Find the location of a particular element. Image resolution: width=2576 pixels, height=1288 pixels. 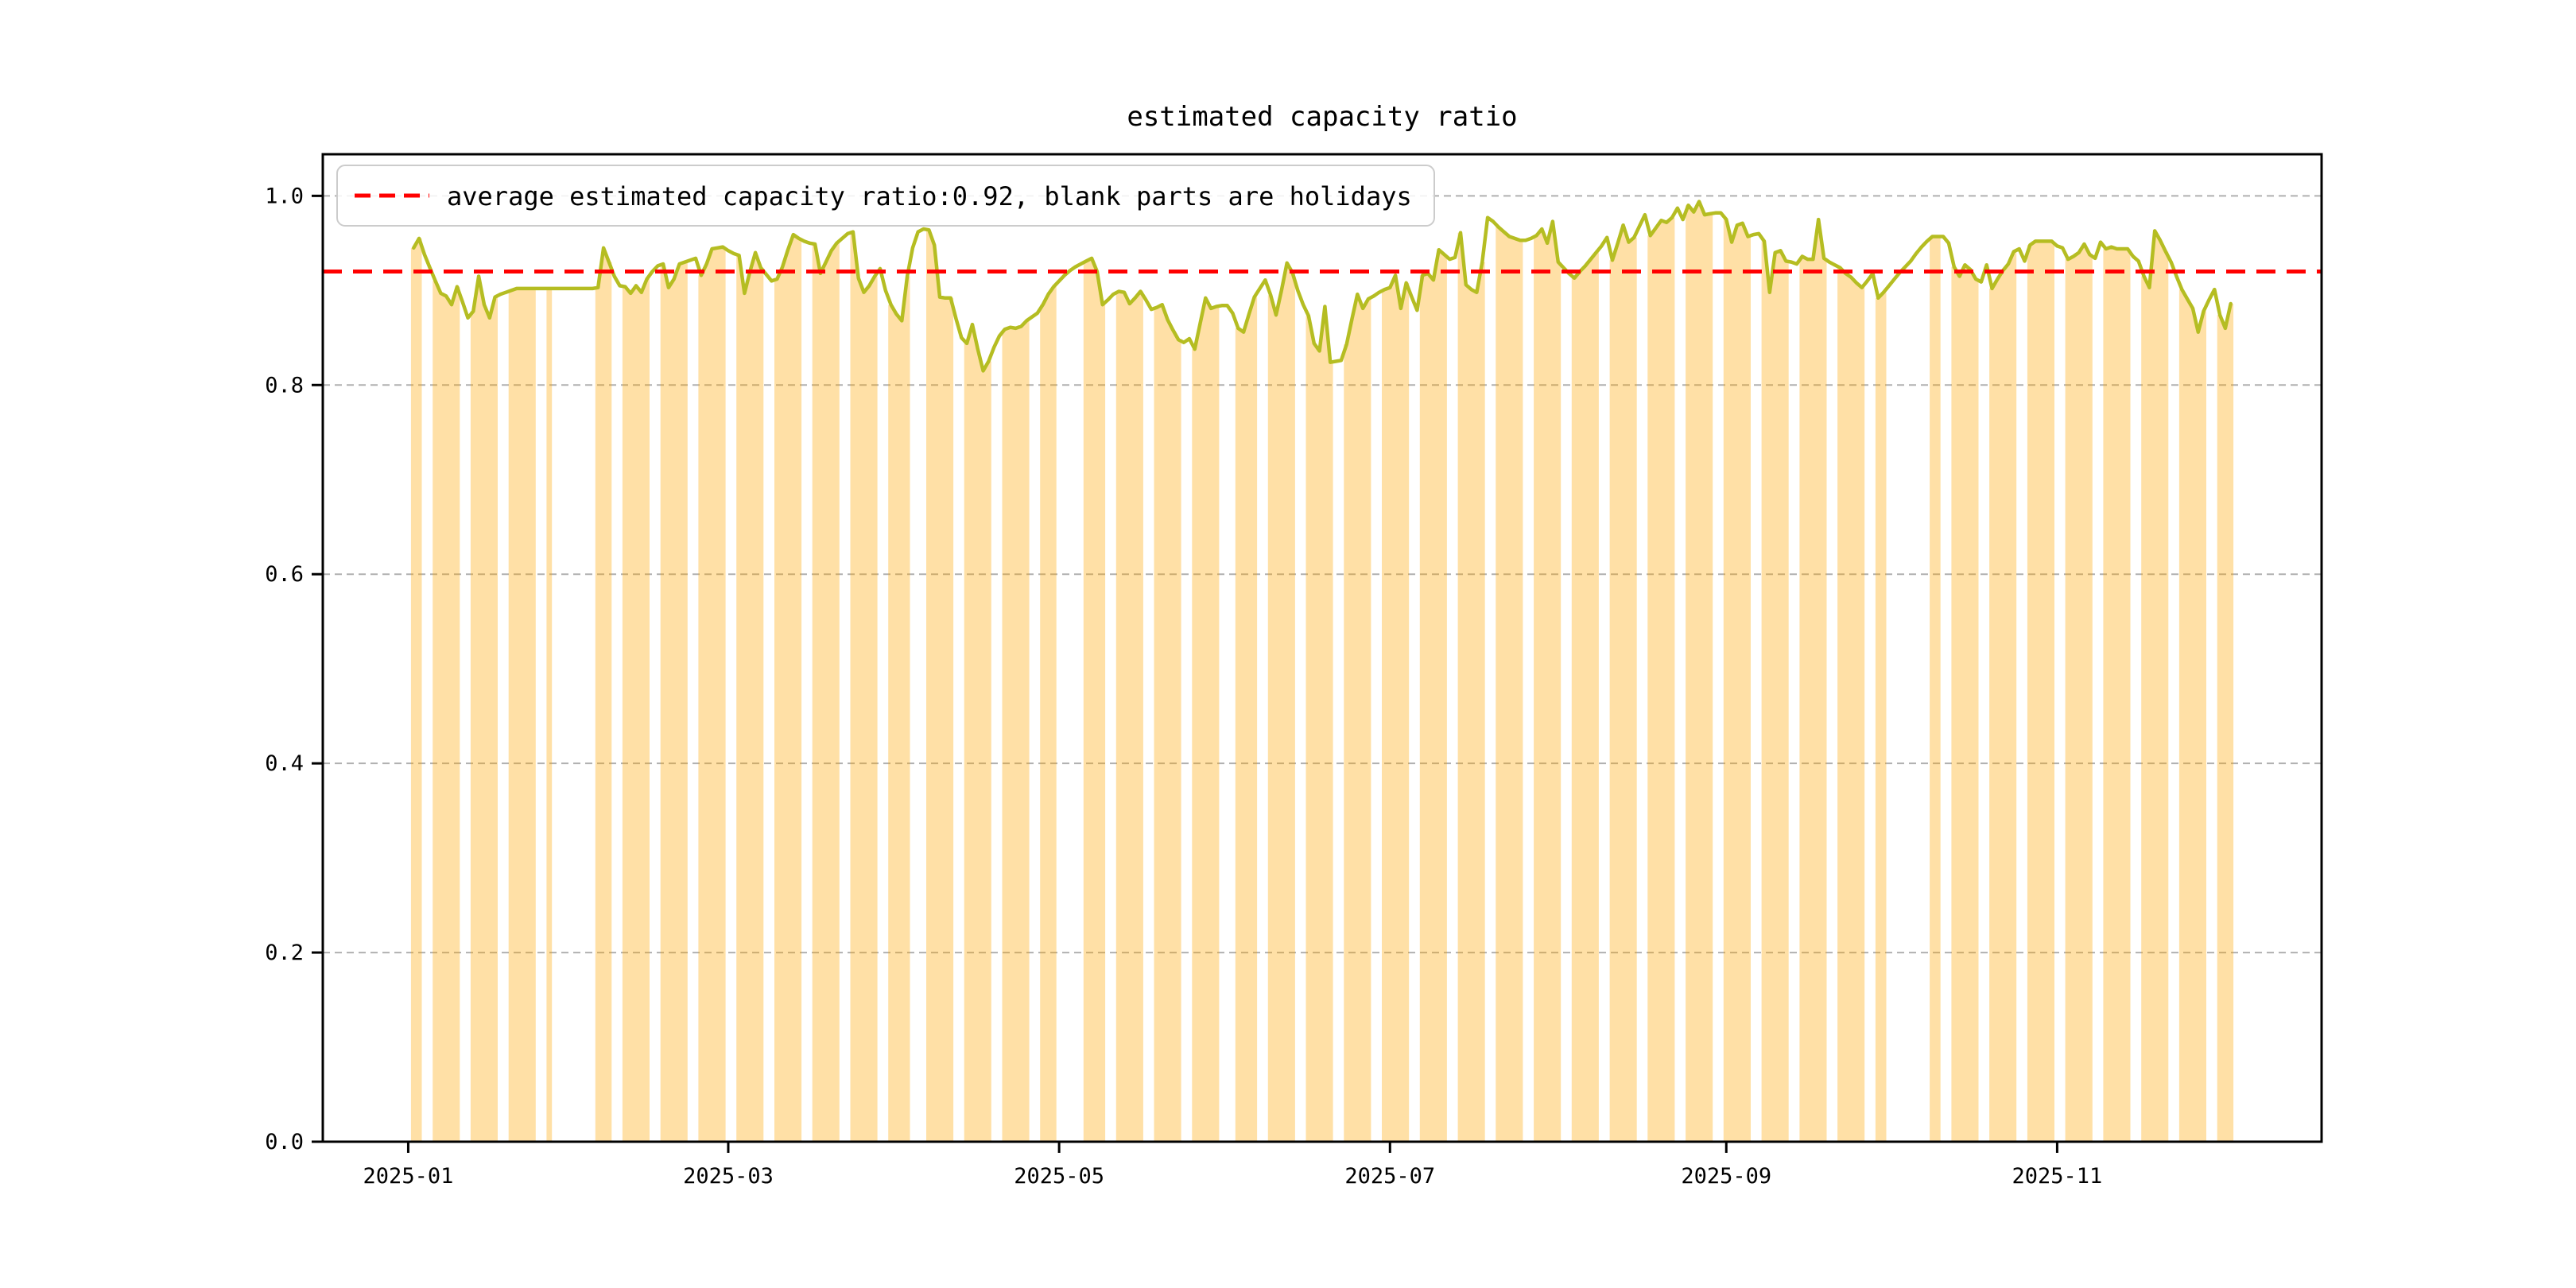

capacity-ratio-line is located at coordinates (1323, 286).